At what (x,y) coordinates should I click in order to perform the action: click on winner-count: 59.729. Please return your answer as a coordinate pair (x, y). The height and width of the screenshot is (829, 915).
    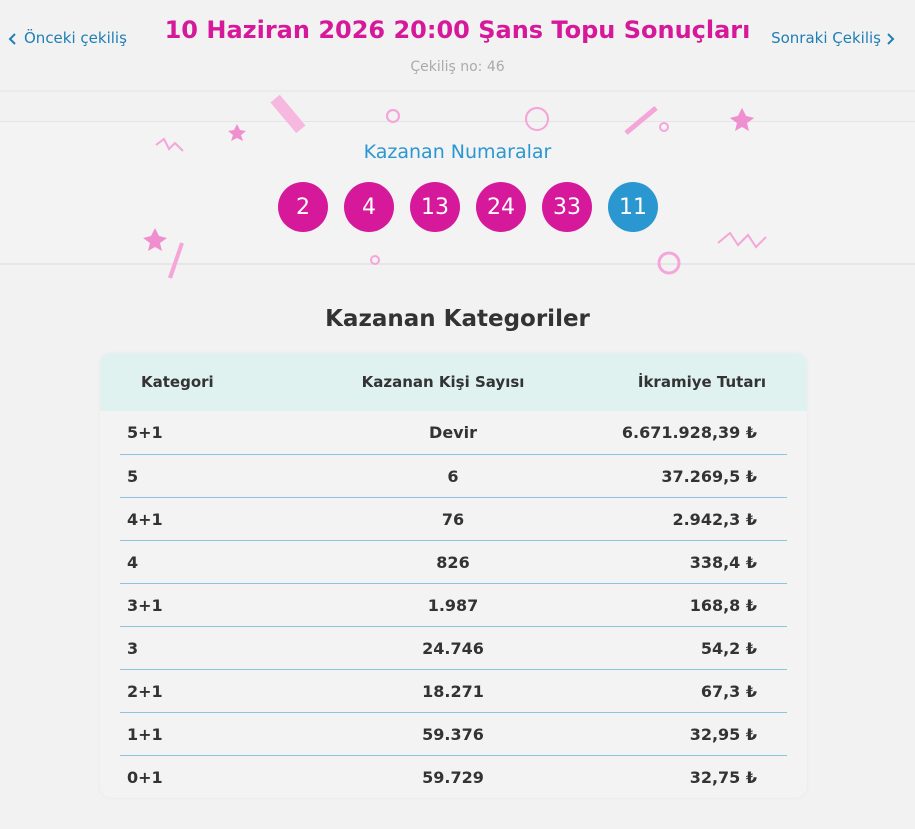
    Looking at the image, I should click on (453, 777).